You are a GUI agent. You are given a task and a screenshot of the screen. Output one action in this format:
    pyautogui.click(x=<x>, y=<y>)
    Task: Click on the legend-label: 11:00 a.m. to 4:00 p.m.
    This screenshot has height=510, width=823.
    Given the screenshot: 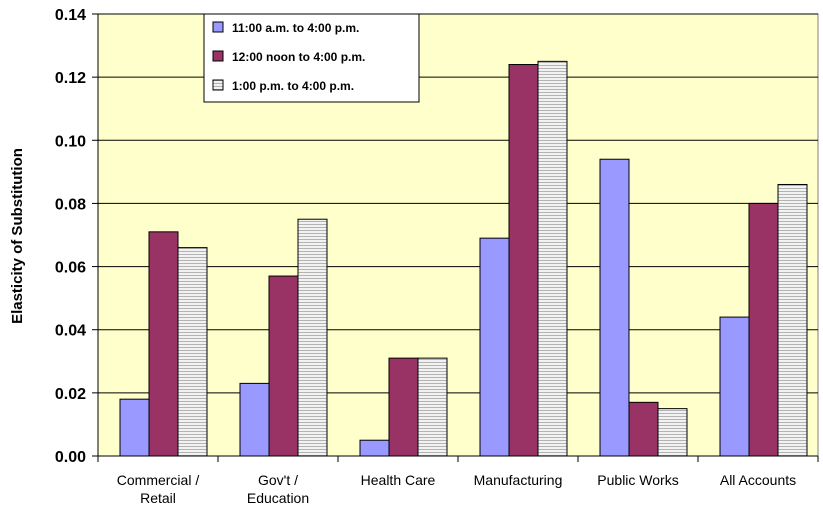 What is the action you would take?
    pyautogui.click(x=295, y=28)
    